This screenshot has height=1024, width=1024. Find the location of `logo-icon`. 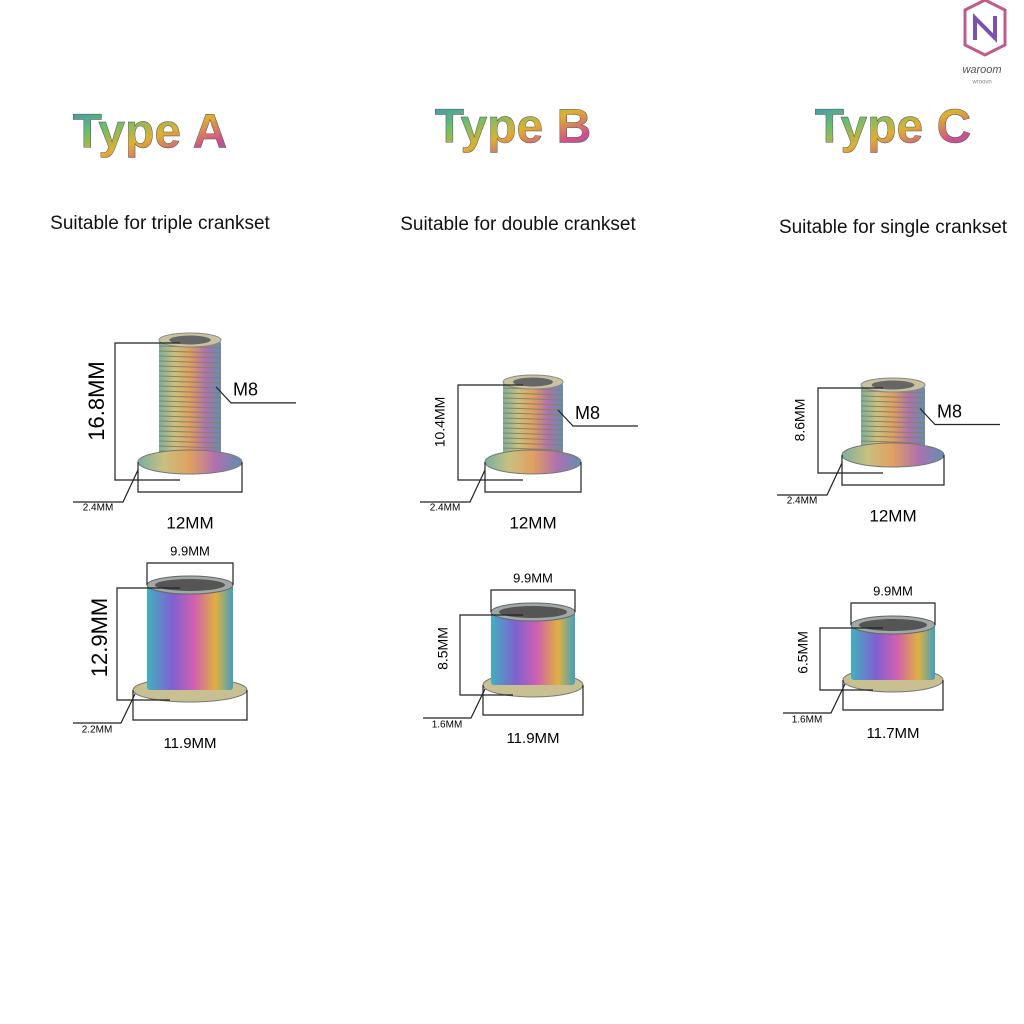

logo-icon is located at coordinates (985, 28).